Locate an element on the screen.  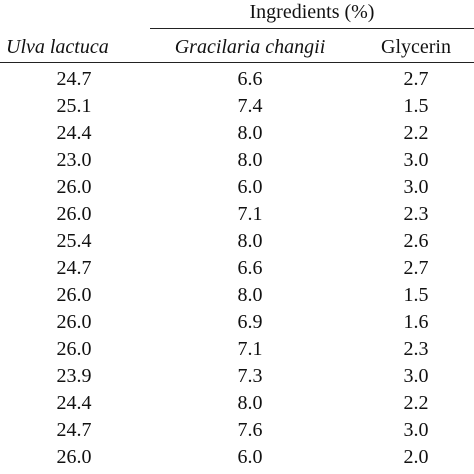
table-row: 23.0 8.0 3.0 is located at coordinates (237, 160).